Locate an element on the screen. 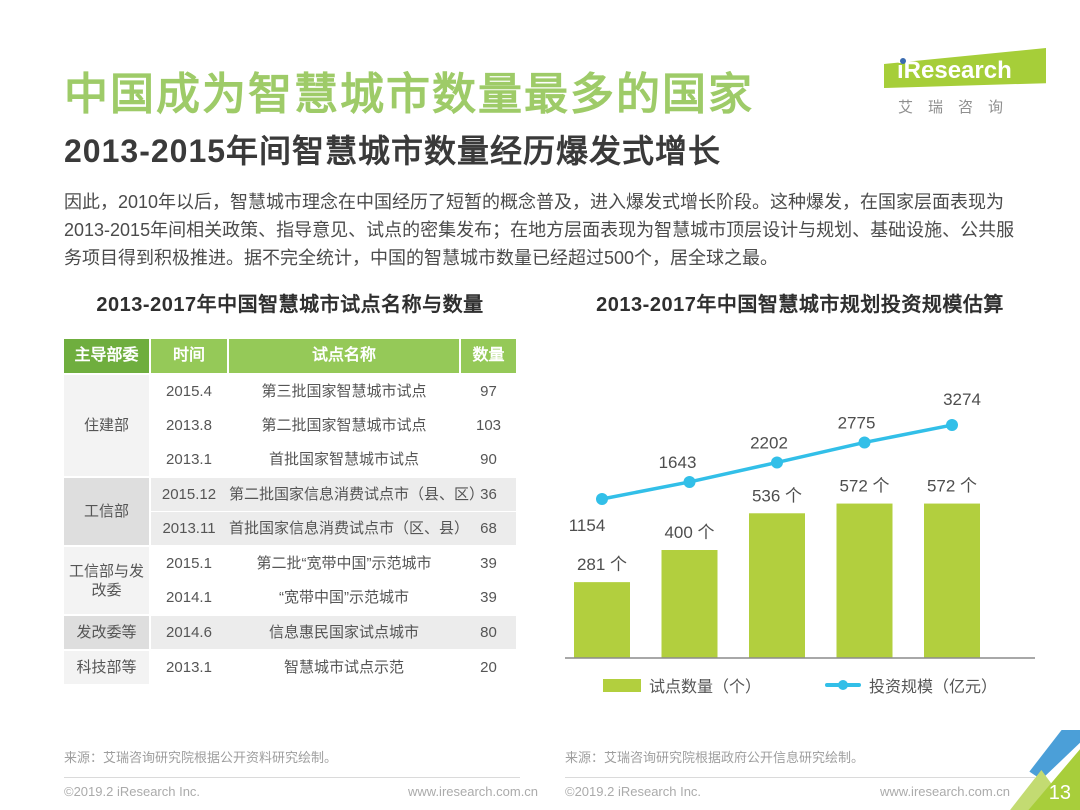 The height and width of the screenshot is (810, 1080). ministry-cell: 发改委等 is located at coordinates (106, 632).